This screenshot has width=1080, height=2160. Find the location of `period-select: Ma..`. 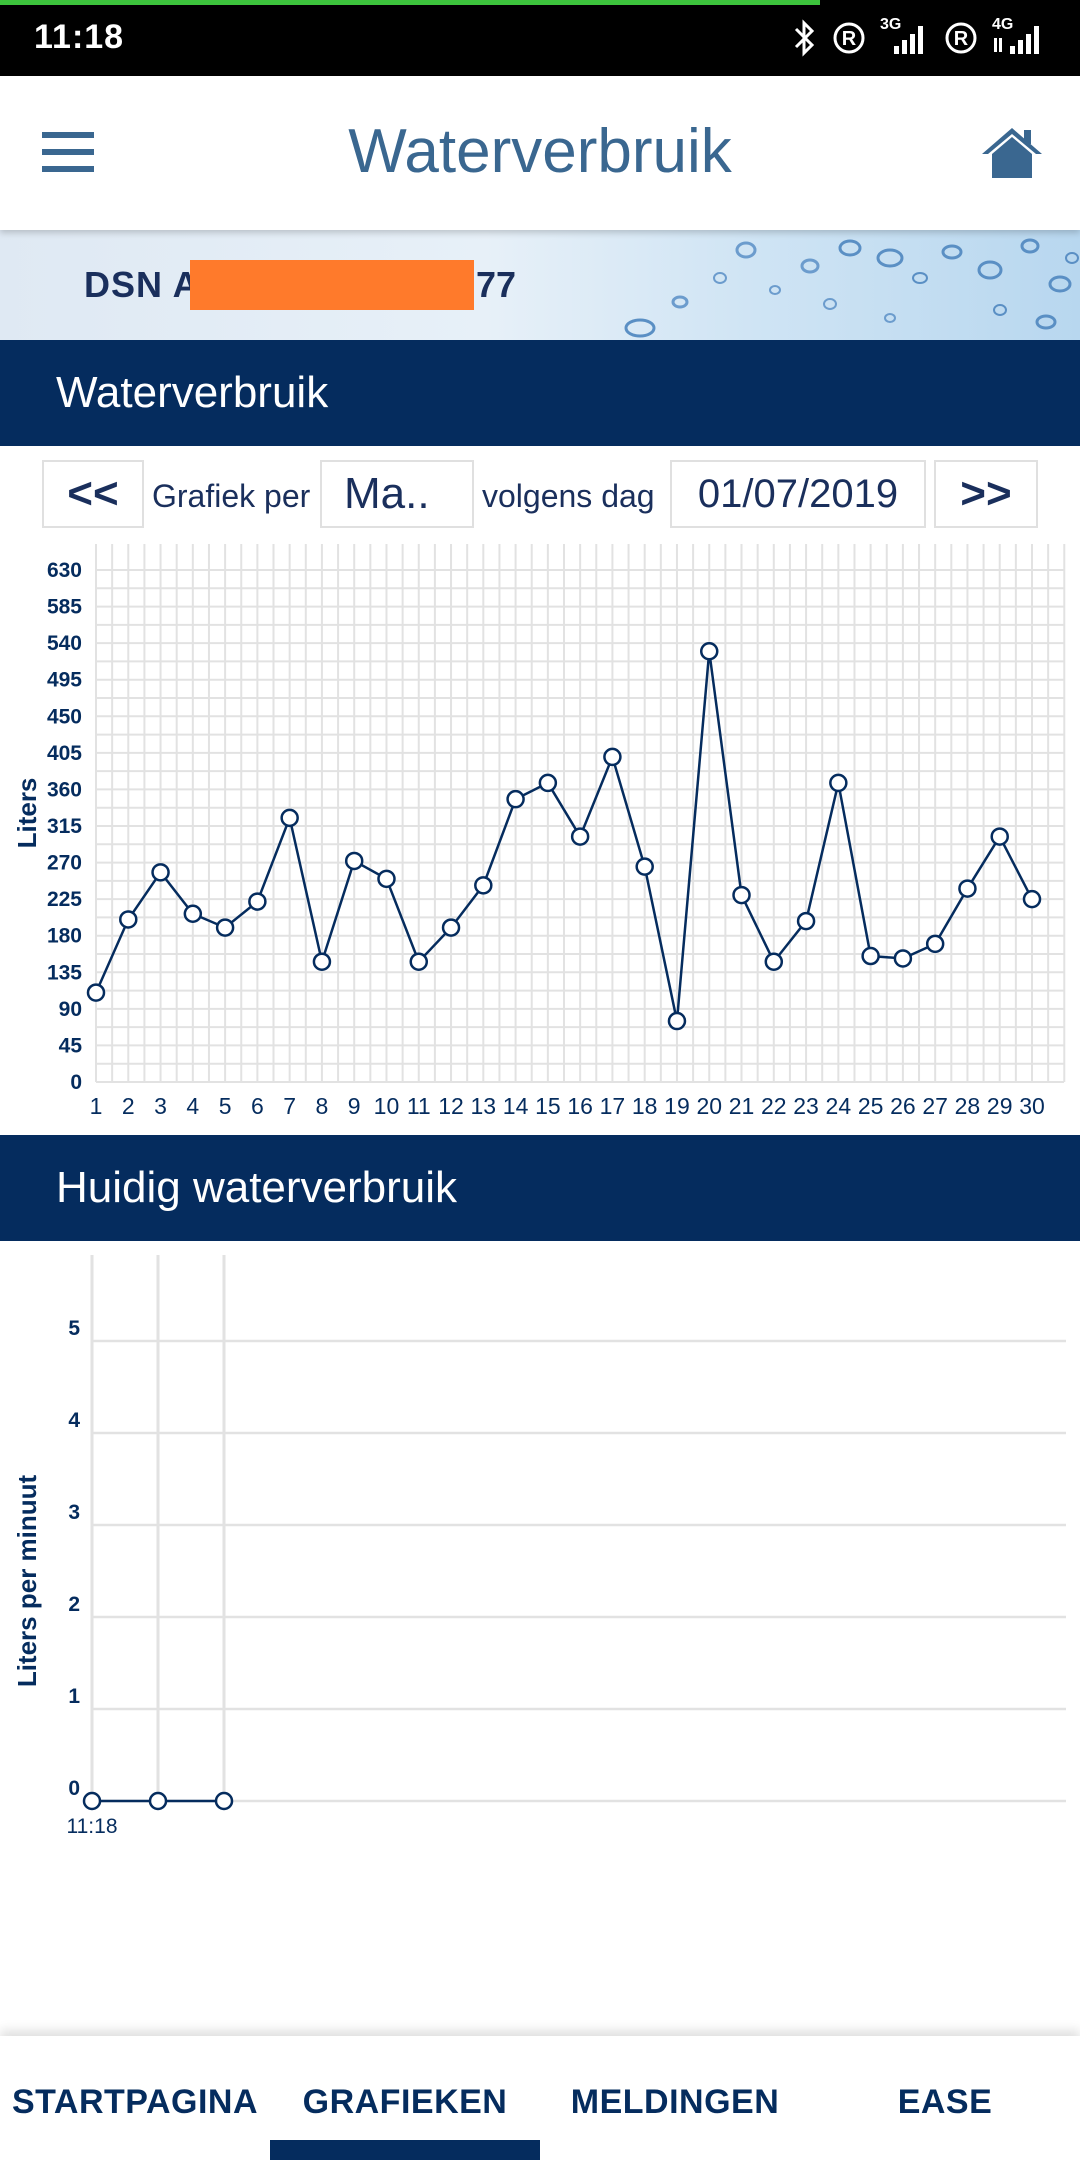

period-select: Ma.. is located at coordinates (397, 494).